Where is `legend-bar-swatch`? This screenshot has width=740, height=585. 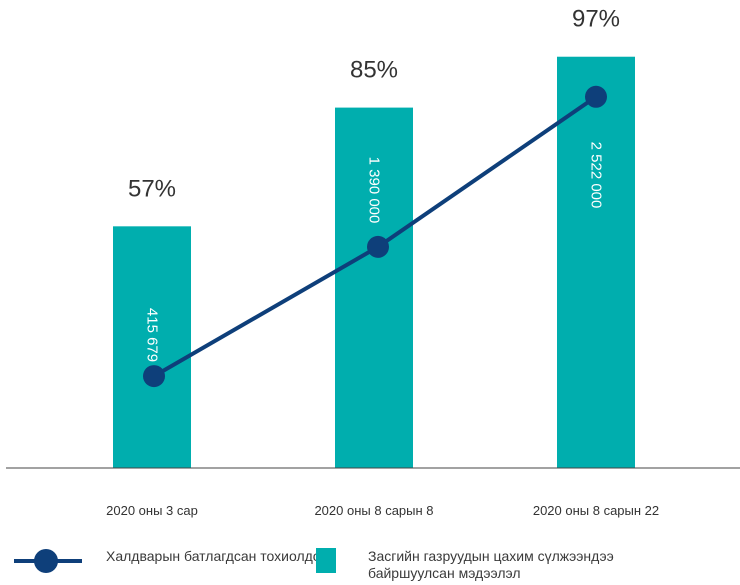
legend-bar-swatch is located at coordinates (326, 560).